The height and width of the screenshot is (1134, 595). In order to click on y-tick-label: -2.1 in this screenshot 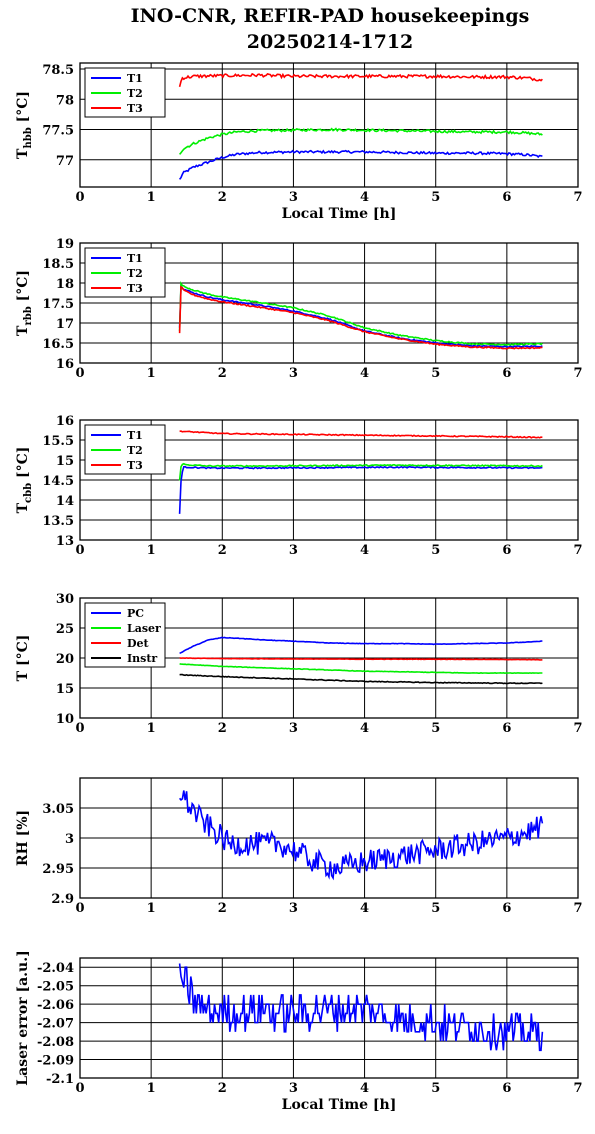, I will do `click(60, 1079)`.